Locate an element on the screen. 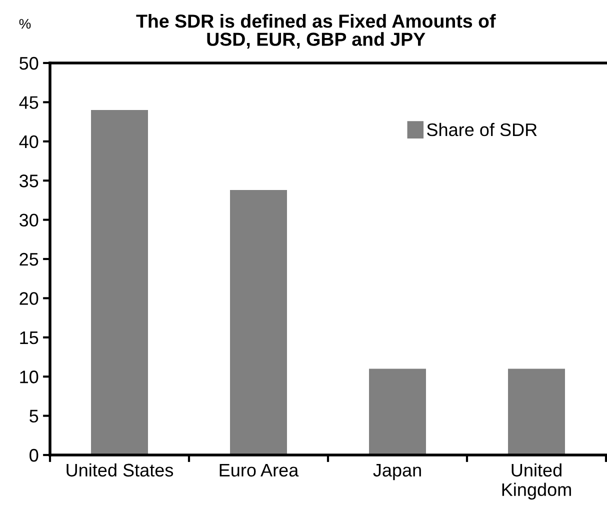 This screenshot has height=506, width=607. y-tick-label: 0 is located at coordinates (34, 455).